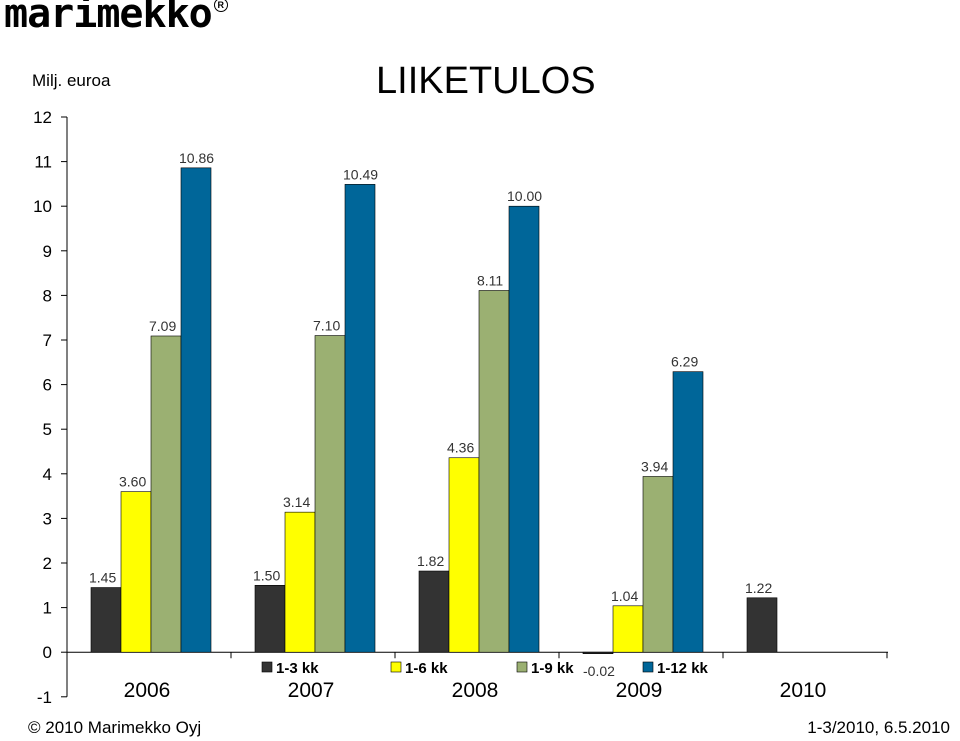 The image size is (960, 741). What do you see at coordinates (102, 578) in the screenshot?
I see `data-label: 1.45` at bounding box center [102, 578].